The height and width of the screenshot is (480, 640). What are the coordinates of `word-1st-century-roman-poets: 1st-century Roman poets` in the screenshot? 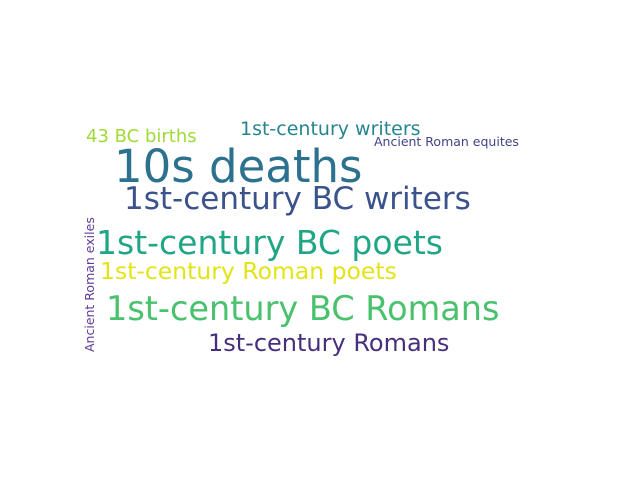 It's located at (248, 271).